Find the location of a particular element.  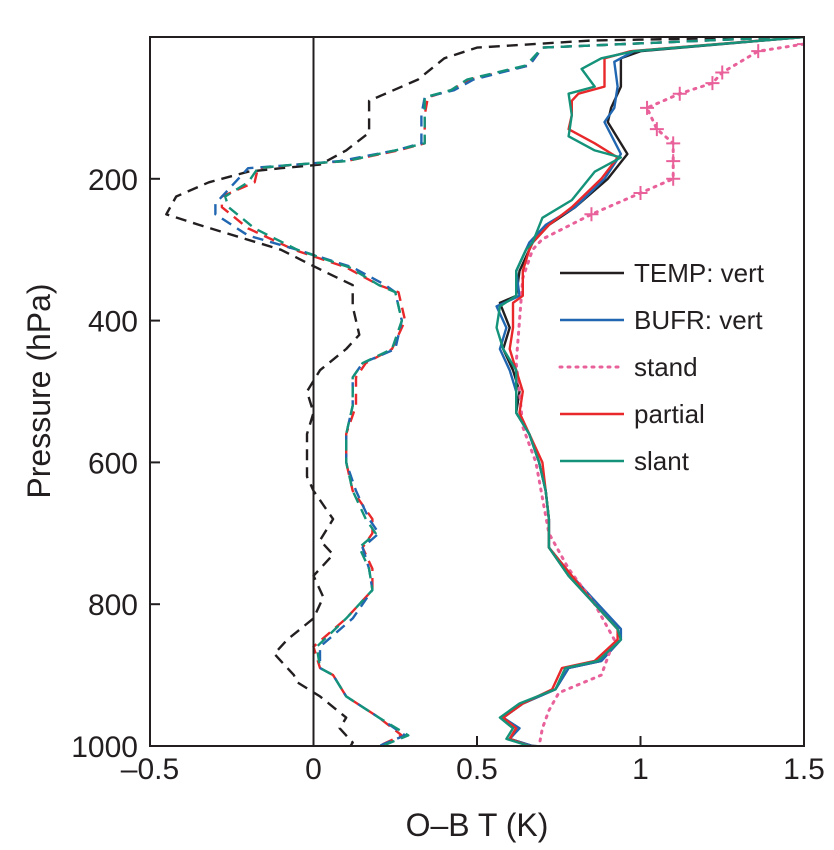

y-tick-label: 800 is located at coordinates (113, 605).